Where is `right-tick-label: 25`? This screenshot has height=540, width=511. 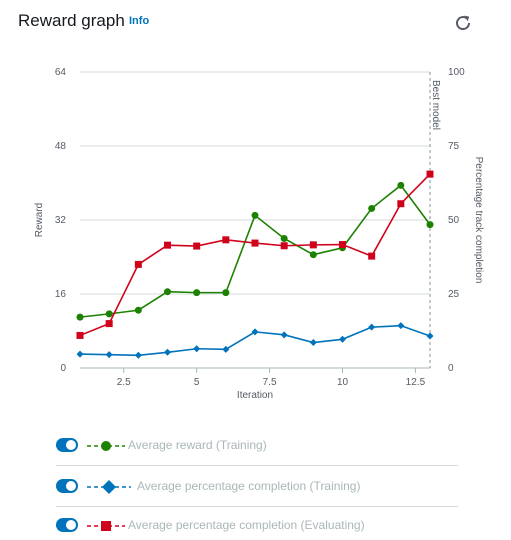
right-tick-label: 25 is located at coordinates (454, 294).